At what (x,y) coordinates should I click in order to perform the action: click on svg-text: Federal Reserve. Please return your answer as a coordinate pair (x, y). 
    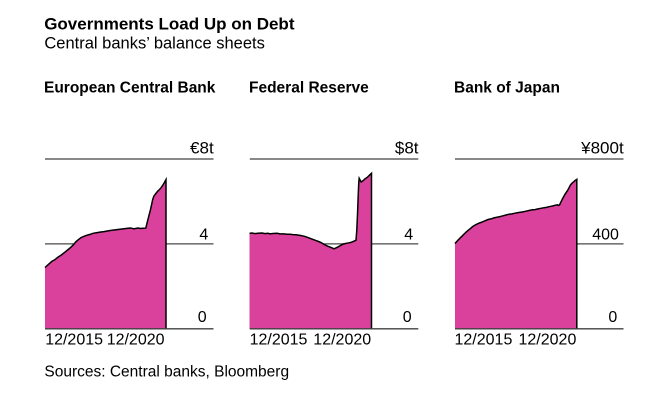
    Looking at the image, I should click on (309, 87).